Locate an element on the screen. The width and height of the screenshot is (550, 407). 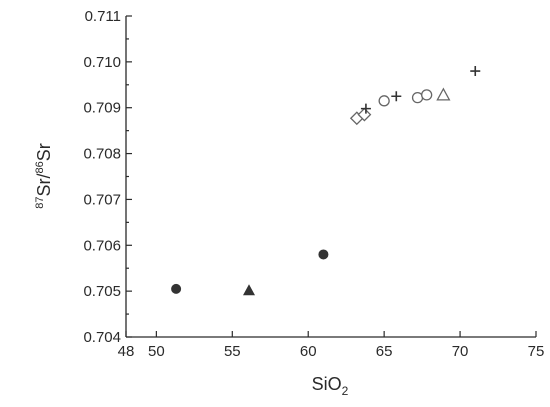
y-tick-label: 0.705 is located at coordinates (102, 291).